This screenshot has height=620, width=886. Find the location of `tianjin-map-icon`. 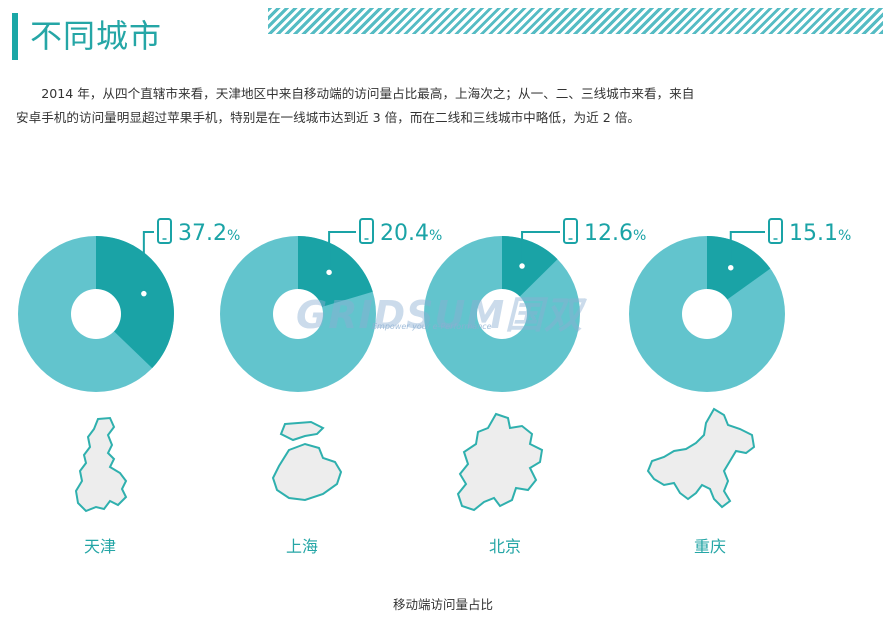

tianjin-map-icon is located at coordinates (101, 464).